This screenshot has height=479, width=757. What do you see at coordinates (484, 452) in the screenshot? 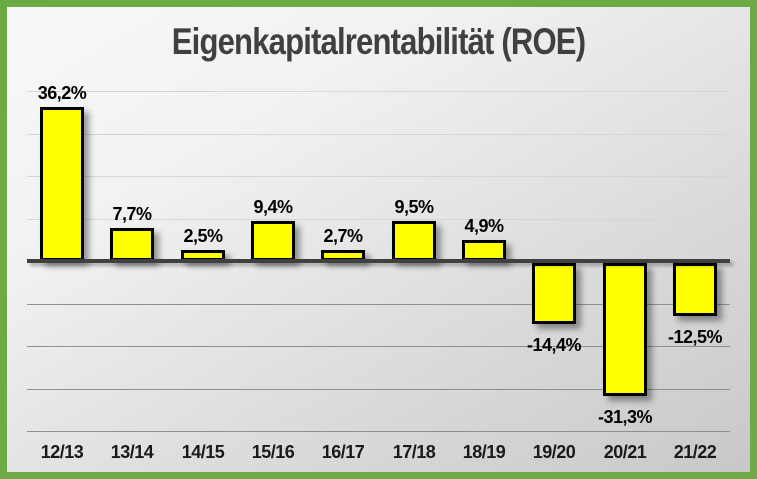
I see `x-axis-label: 18/19` at bounding box center [484, 452].